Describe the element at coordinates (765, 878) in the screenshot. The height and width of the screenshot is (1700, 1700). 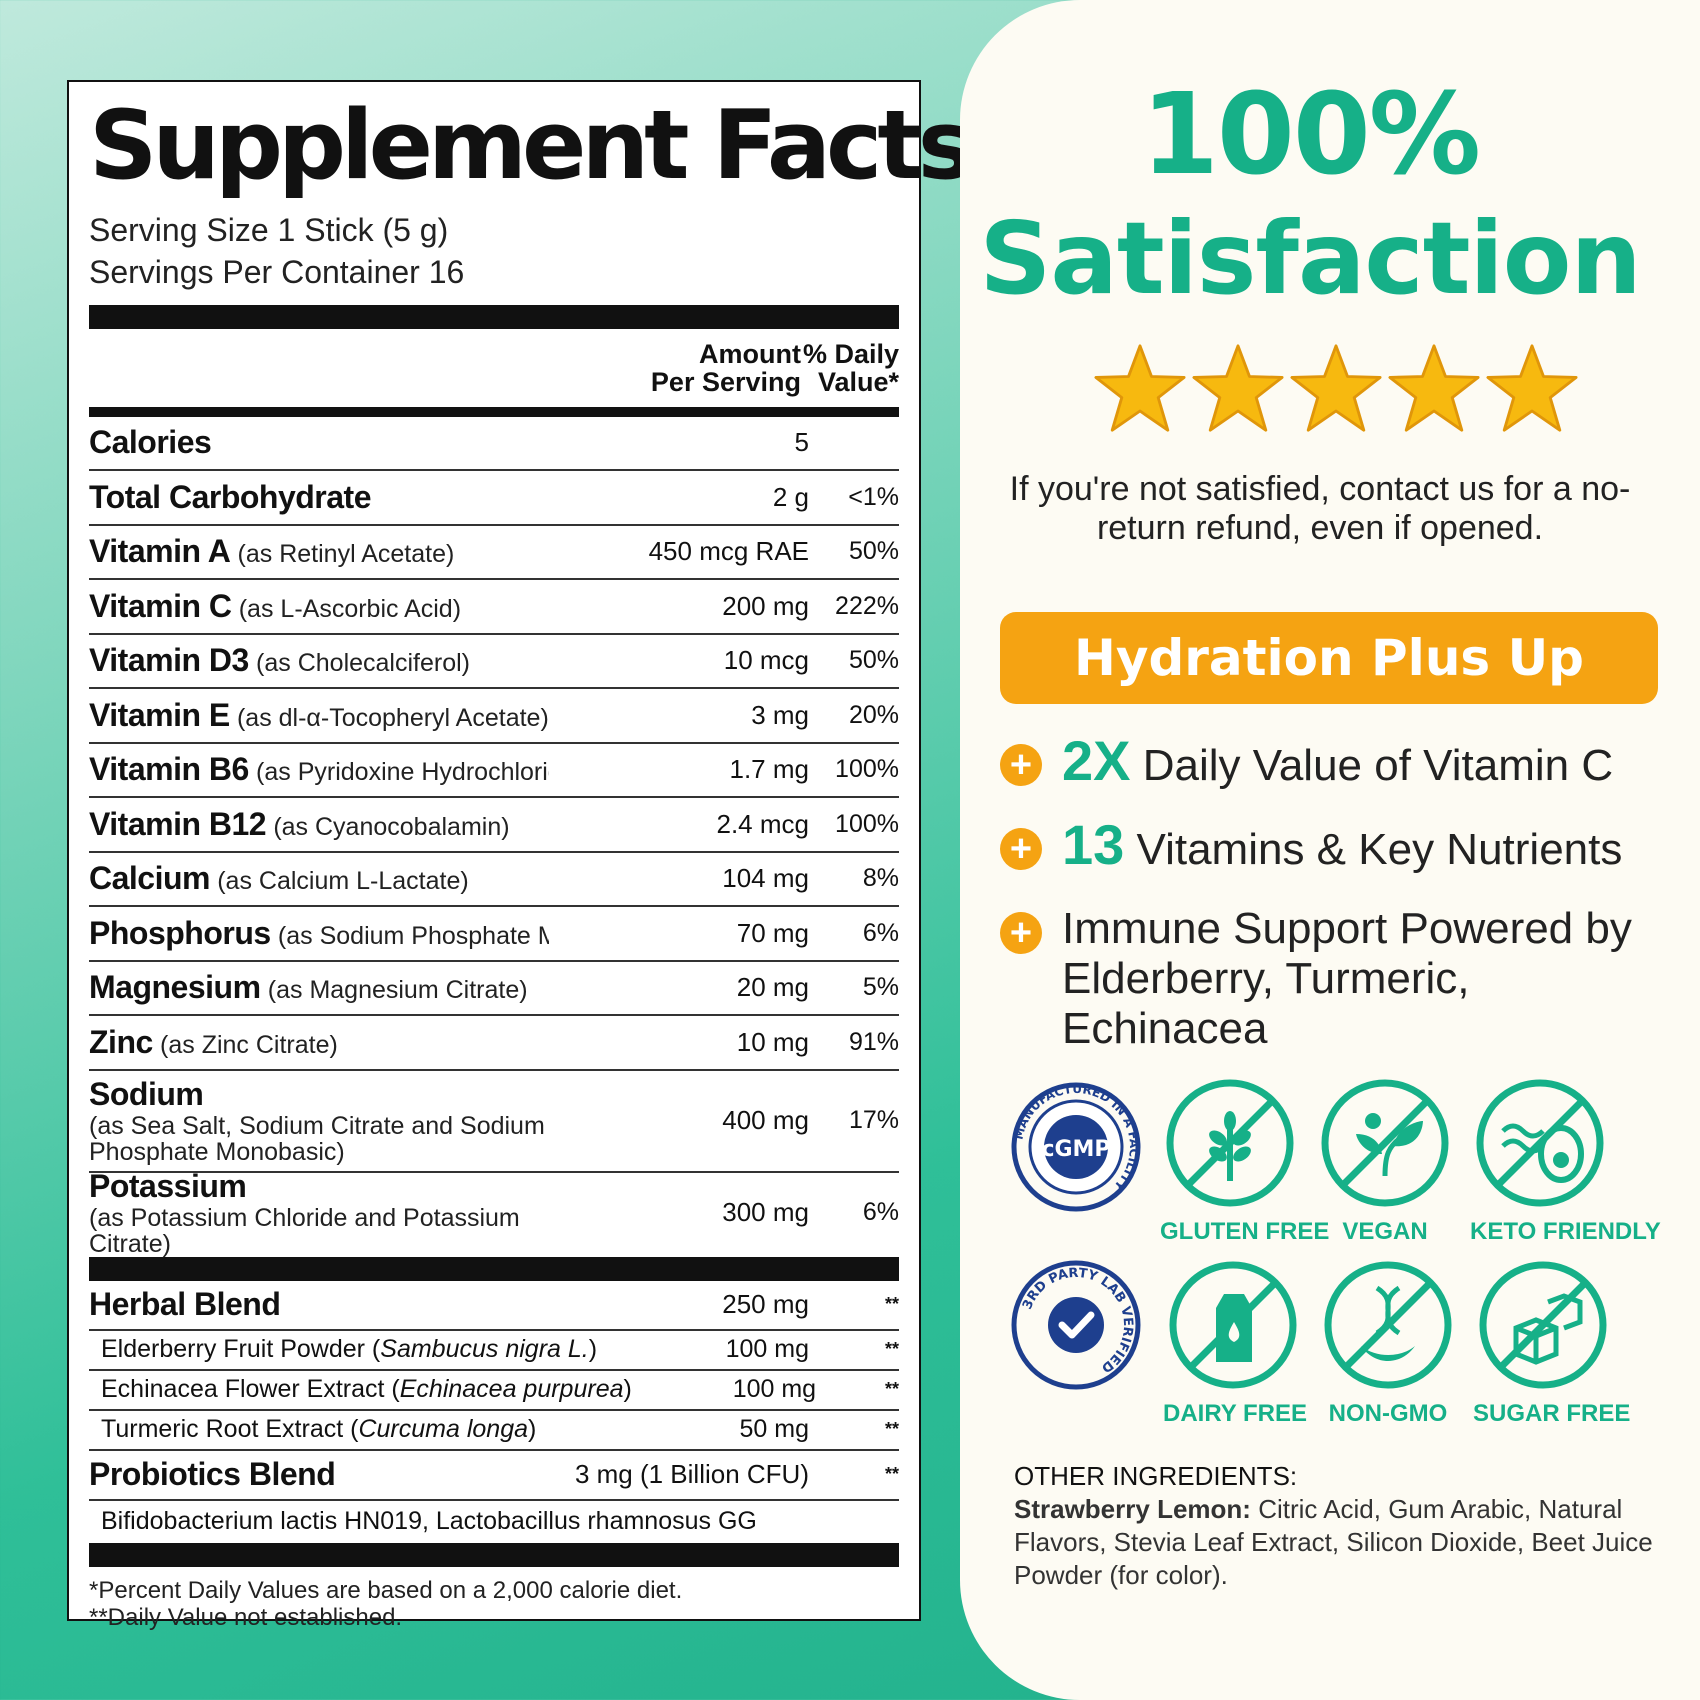
I see `nutrient-amount: 104 mg` at that location.